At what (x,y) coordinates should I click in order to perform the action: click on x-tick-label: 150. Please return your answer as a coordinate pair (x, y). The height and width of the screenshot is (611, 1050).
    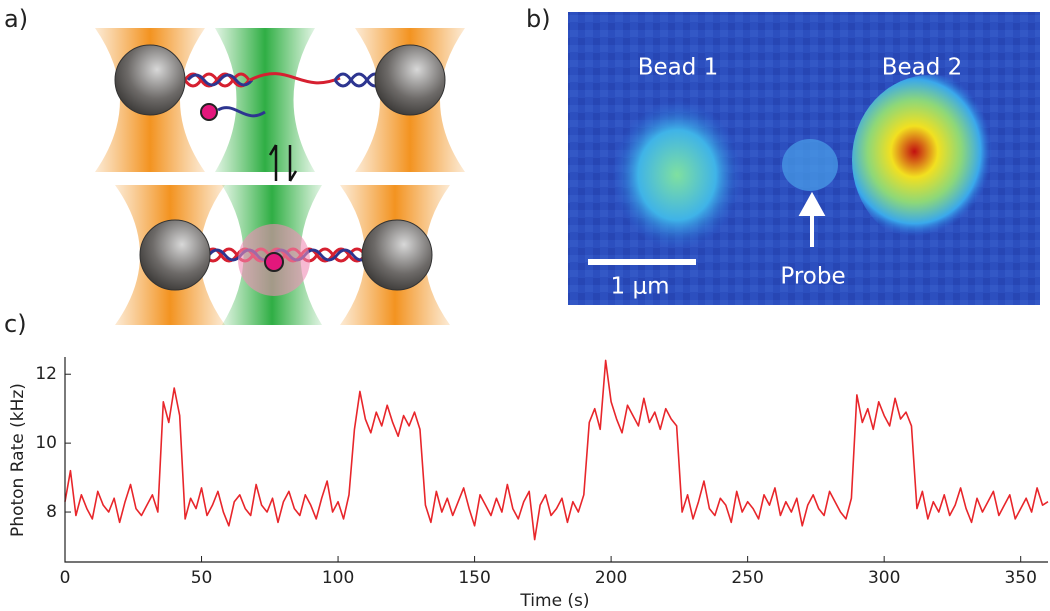
    Looking at the image, I should click on (474, 578).